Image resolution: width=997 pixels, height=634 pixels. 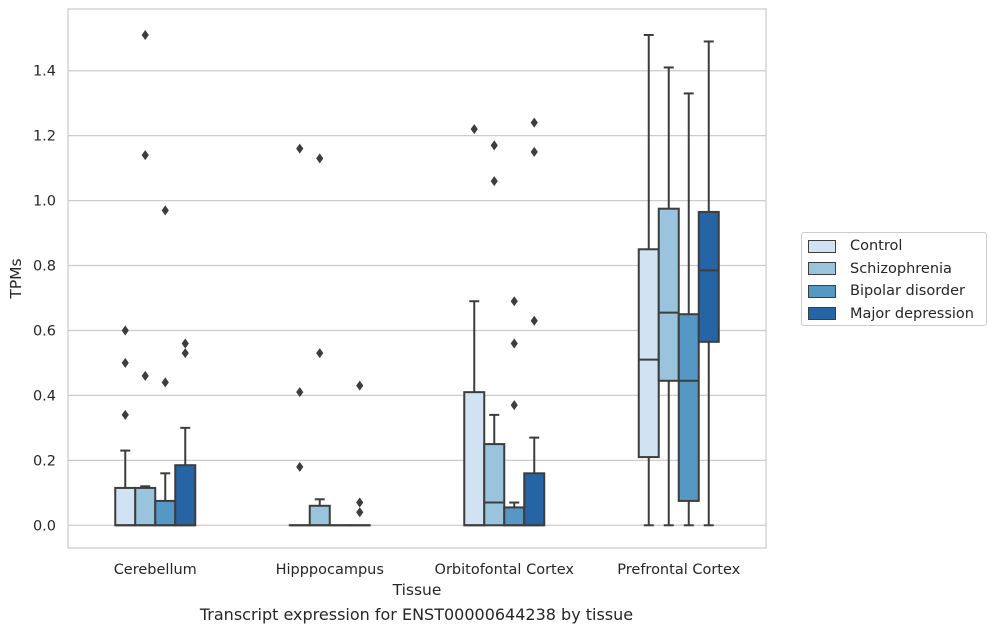 I want to click on y-tick-label: 1.0, so click(x=44, y=202).